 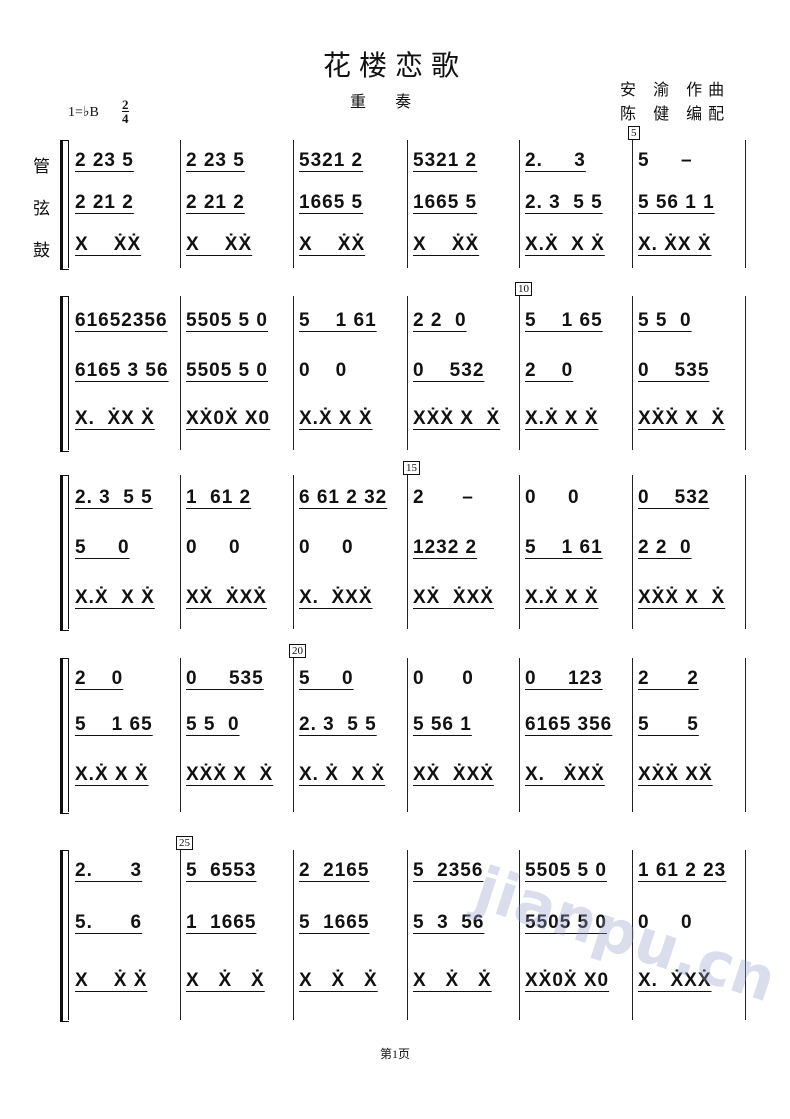 What do you see at coordinates (114, 497) in the screenshot?
I see `measure-wind-notes: 2. 3 5 5` at bounding box center [114, 497].